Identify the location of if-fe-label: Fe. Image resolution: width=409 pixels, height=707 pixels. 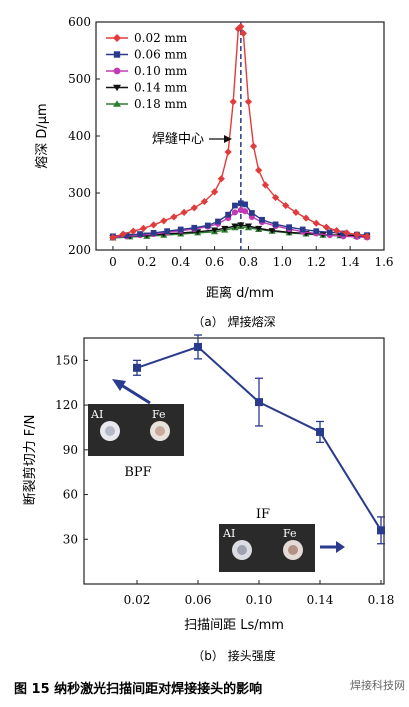
(290, 533).